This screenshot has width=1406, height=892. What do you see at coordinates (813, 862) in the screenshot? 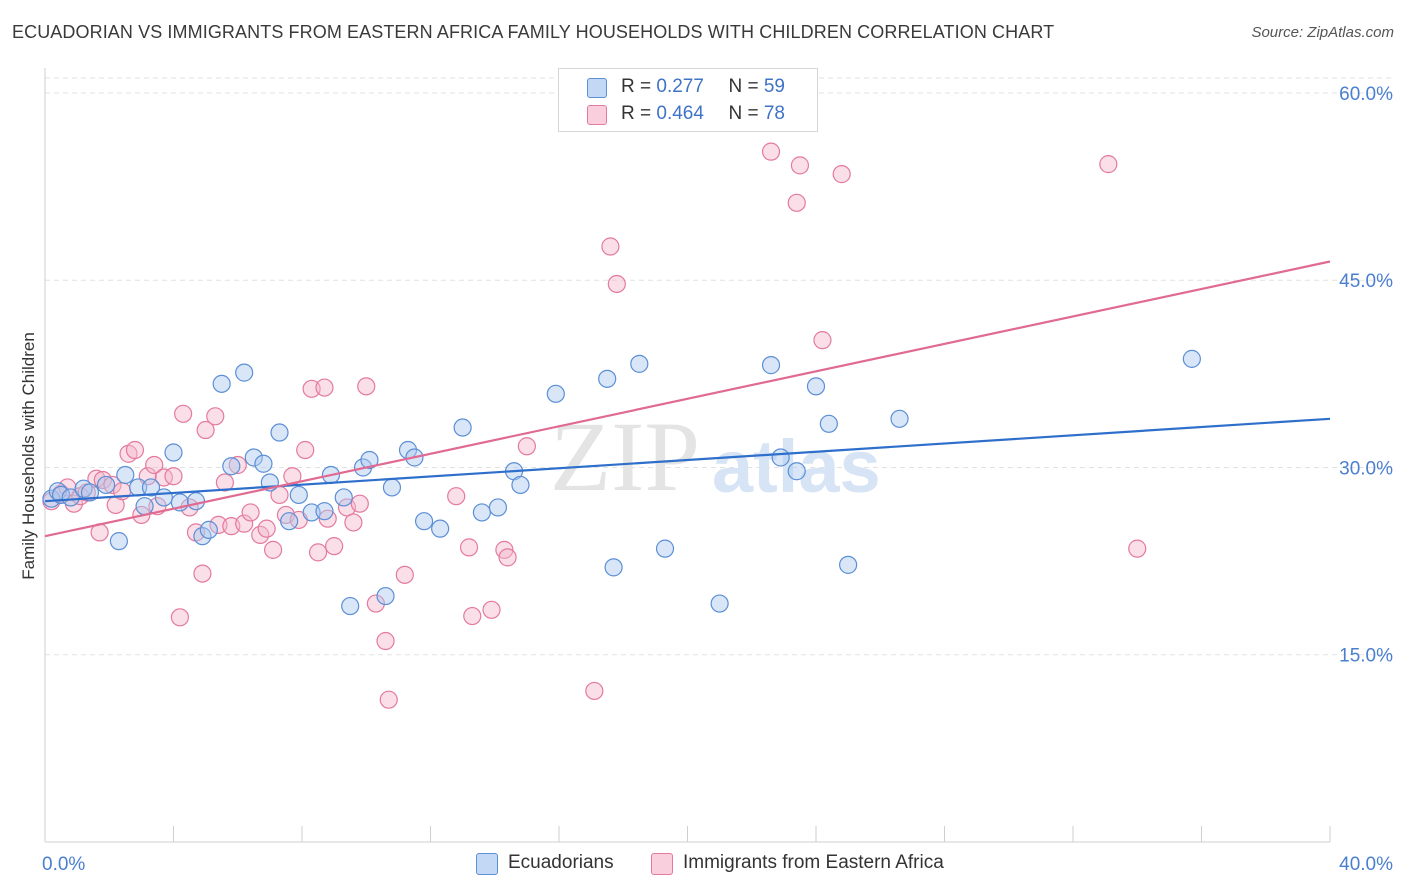
I see `bottom-legend-label: Immigrants from Eastern Africa` at bounding box center [813, 862].